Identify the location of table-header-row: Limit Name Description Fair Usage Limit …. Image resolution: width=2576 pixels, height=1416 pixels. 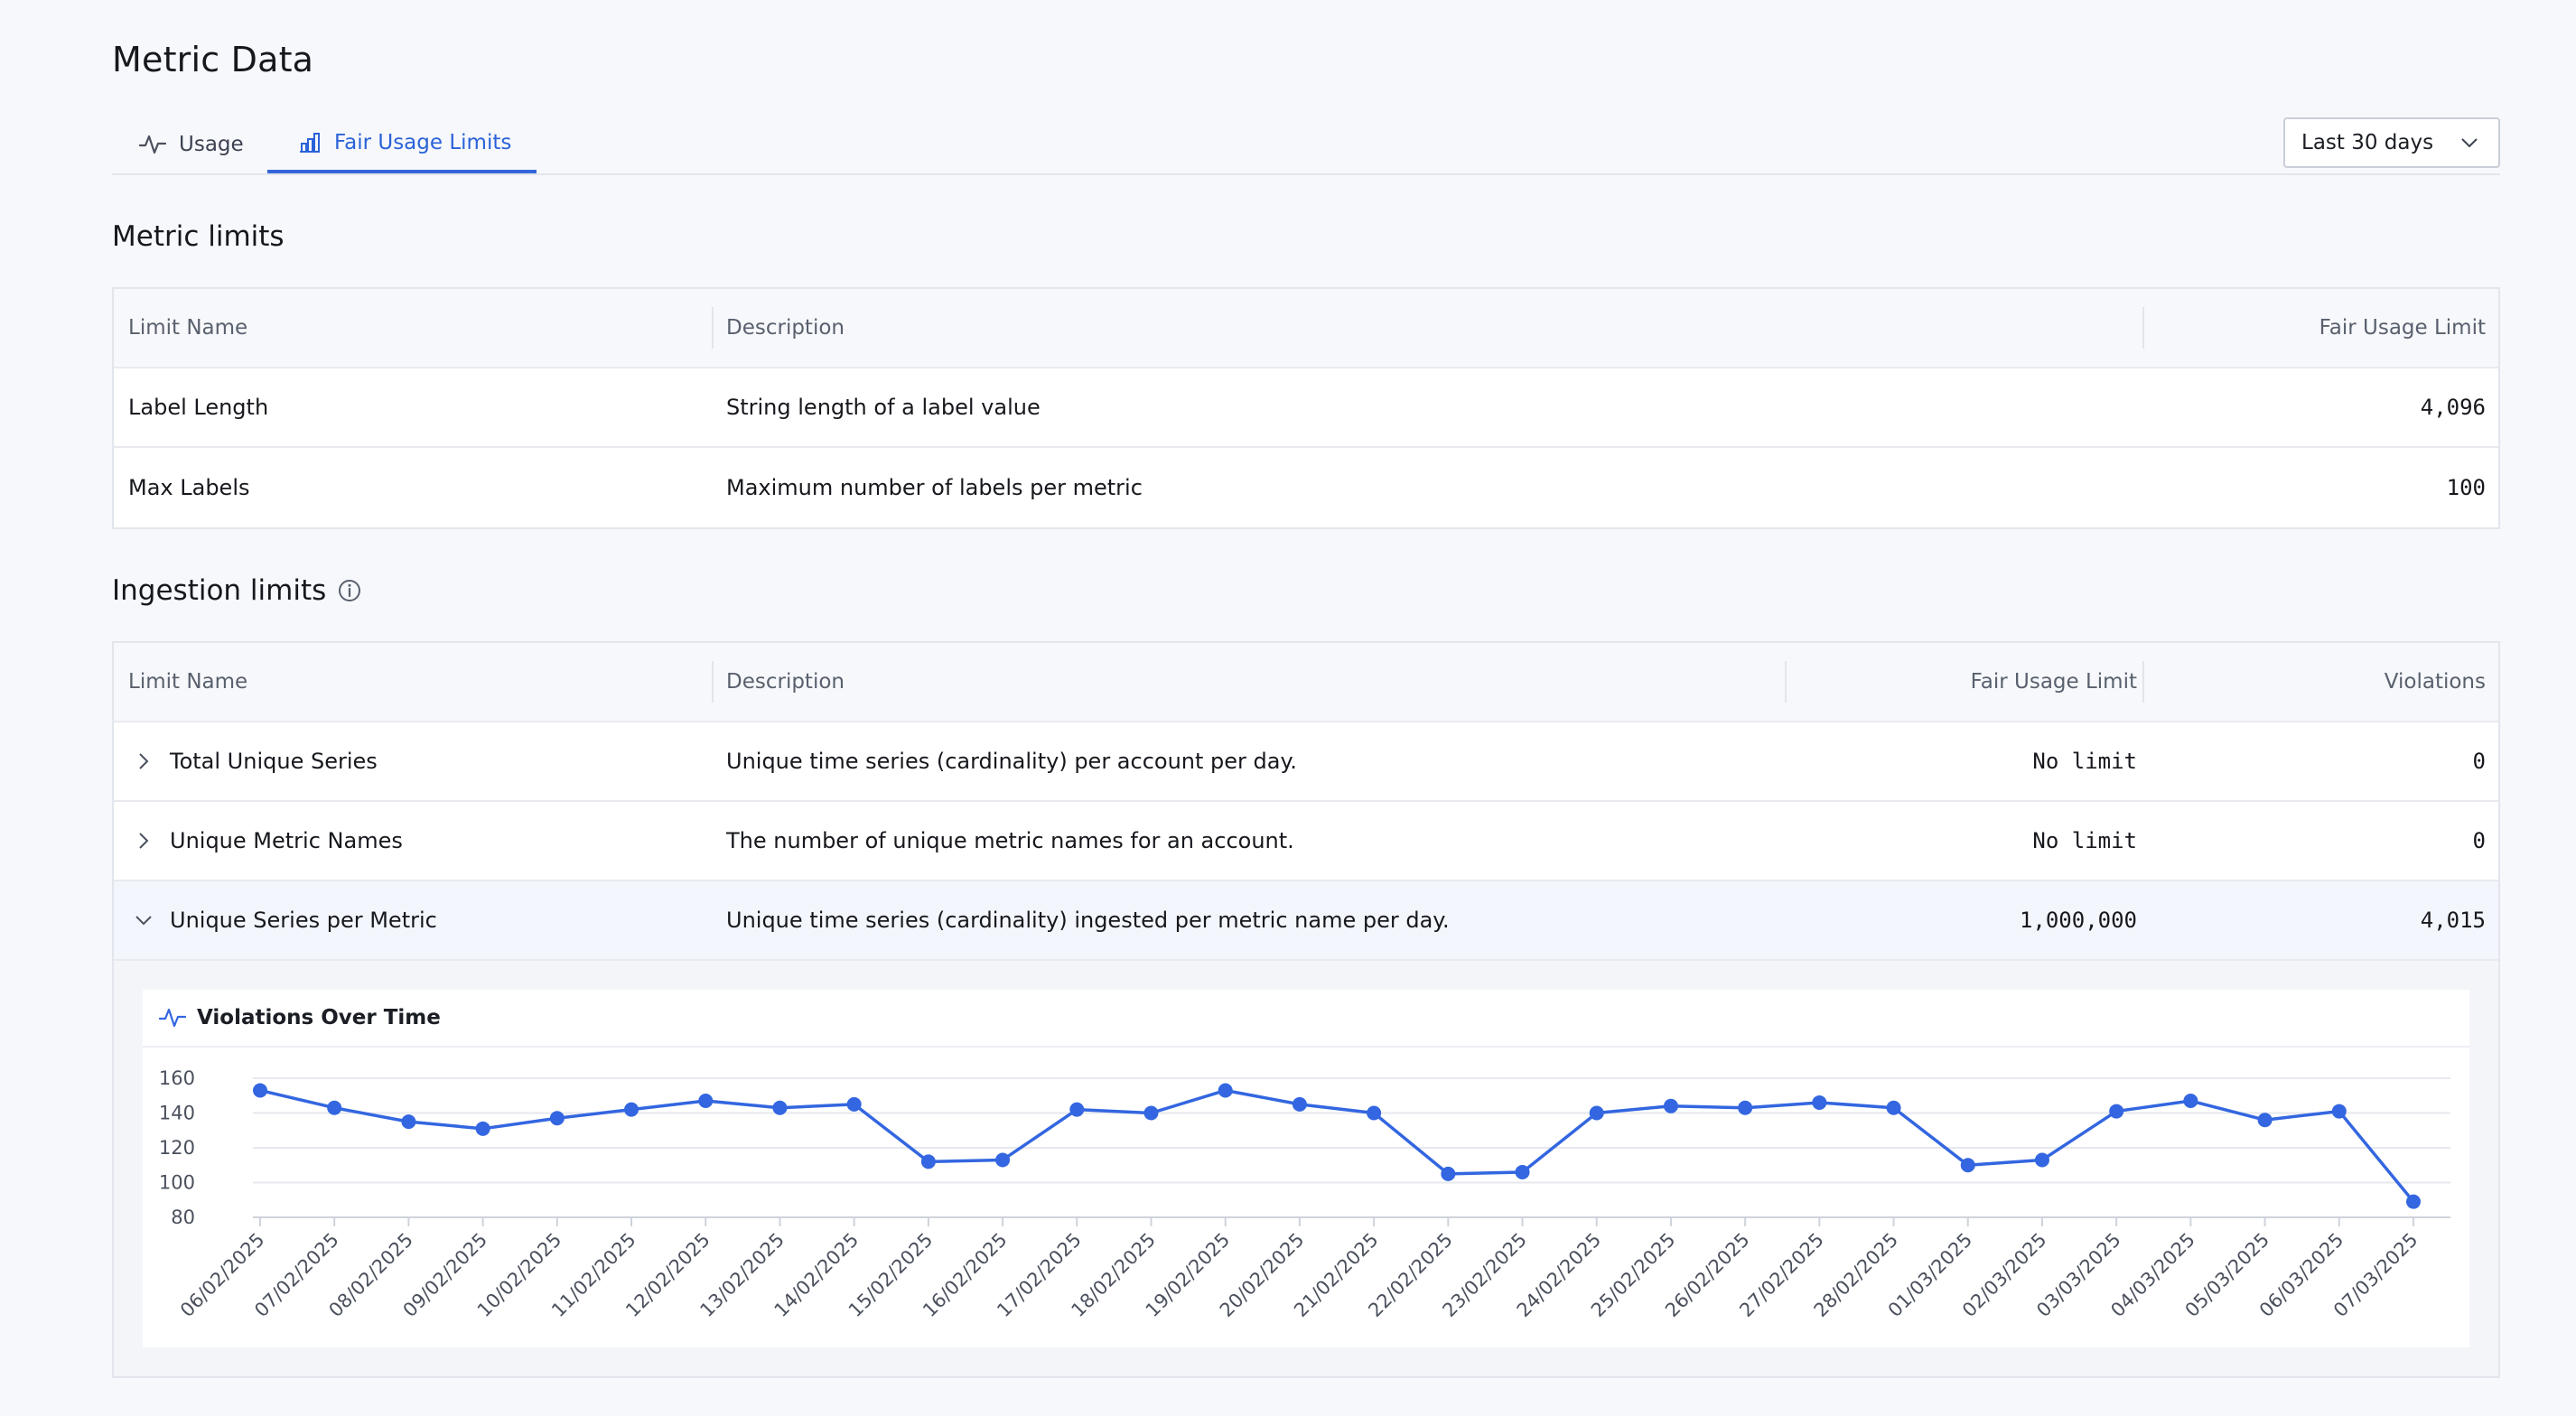
(1306, 682).